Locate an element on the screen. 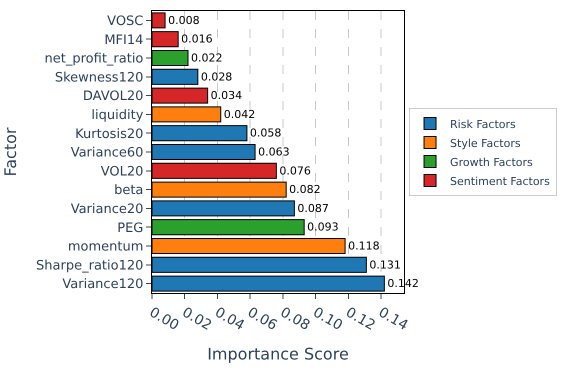  y-tick-label: liquidity is located at coordinates (117, 115).